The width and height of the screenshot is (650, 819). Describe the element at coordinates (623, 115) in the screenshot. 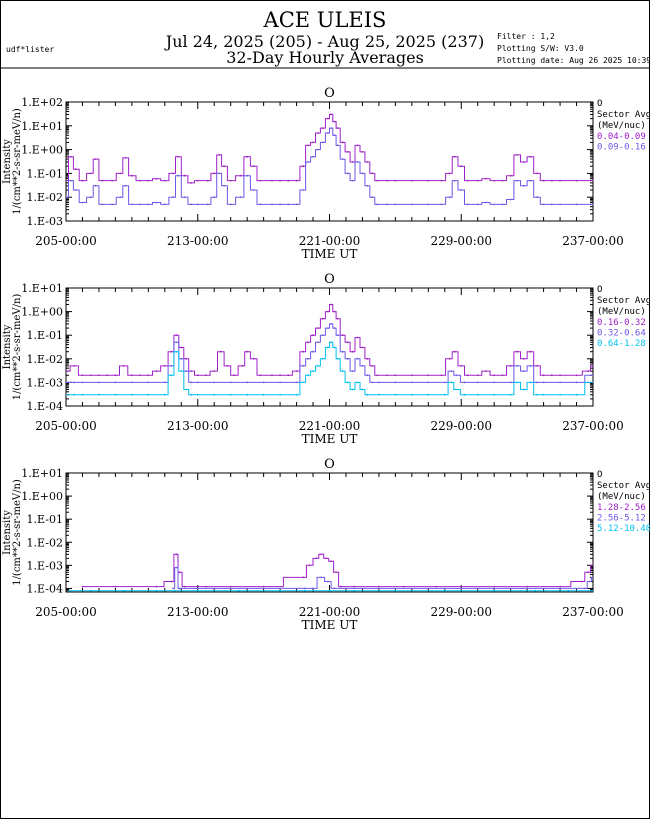

I see `legend-heading: Sector Avg` at that location.